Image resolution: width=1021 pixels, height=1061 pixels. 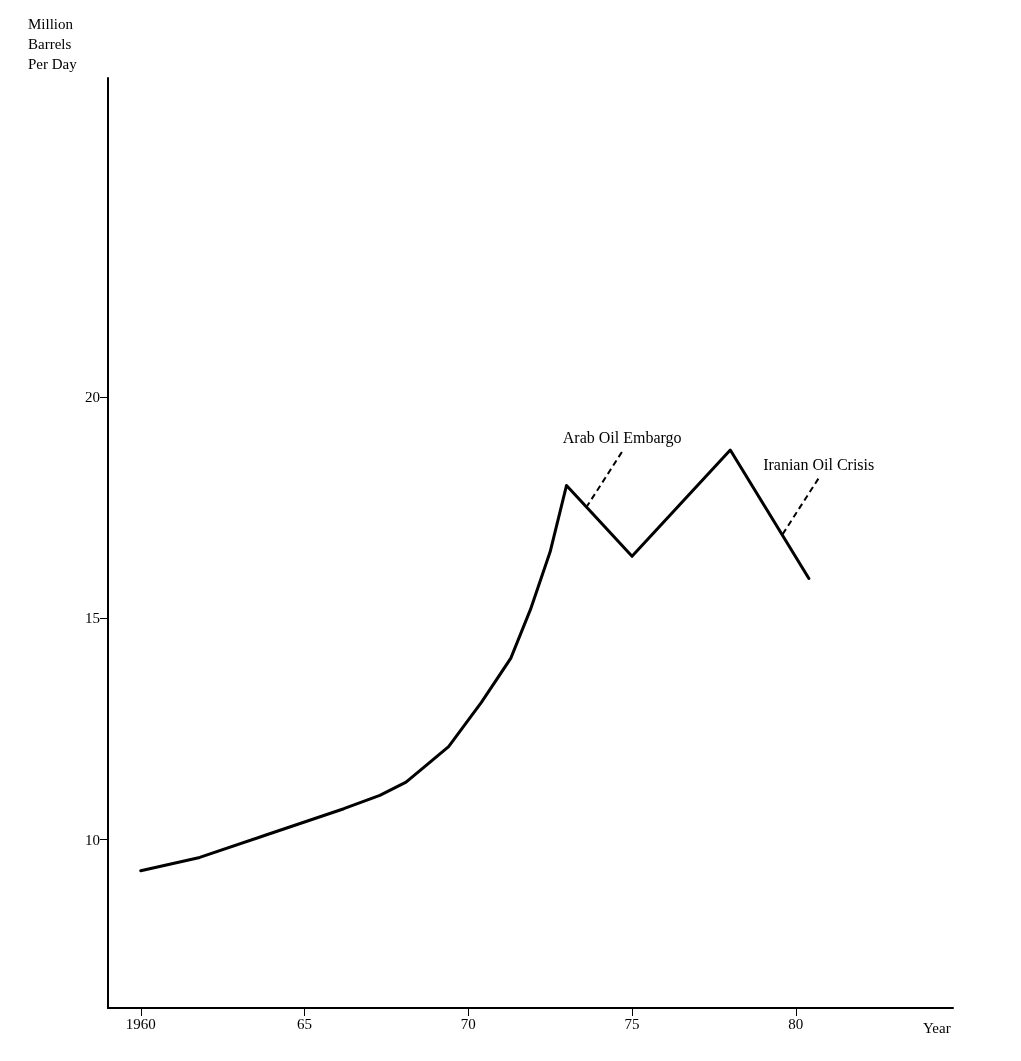 I want to click on y-tick-label: 10, so click(x=92, y=839).